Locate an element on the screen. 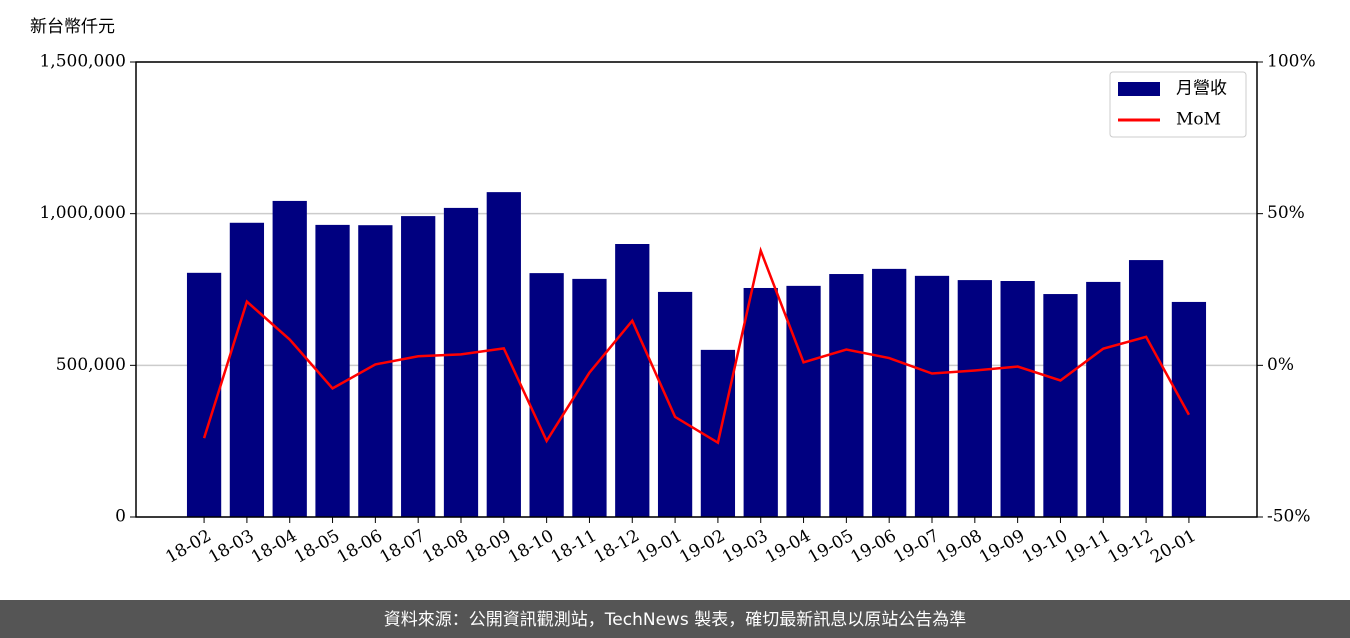 The height and width of the screenshot is (638, 1350). legend-label: MoM is located at coordinates (1198, 120).